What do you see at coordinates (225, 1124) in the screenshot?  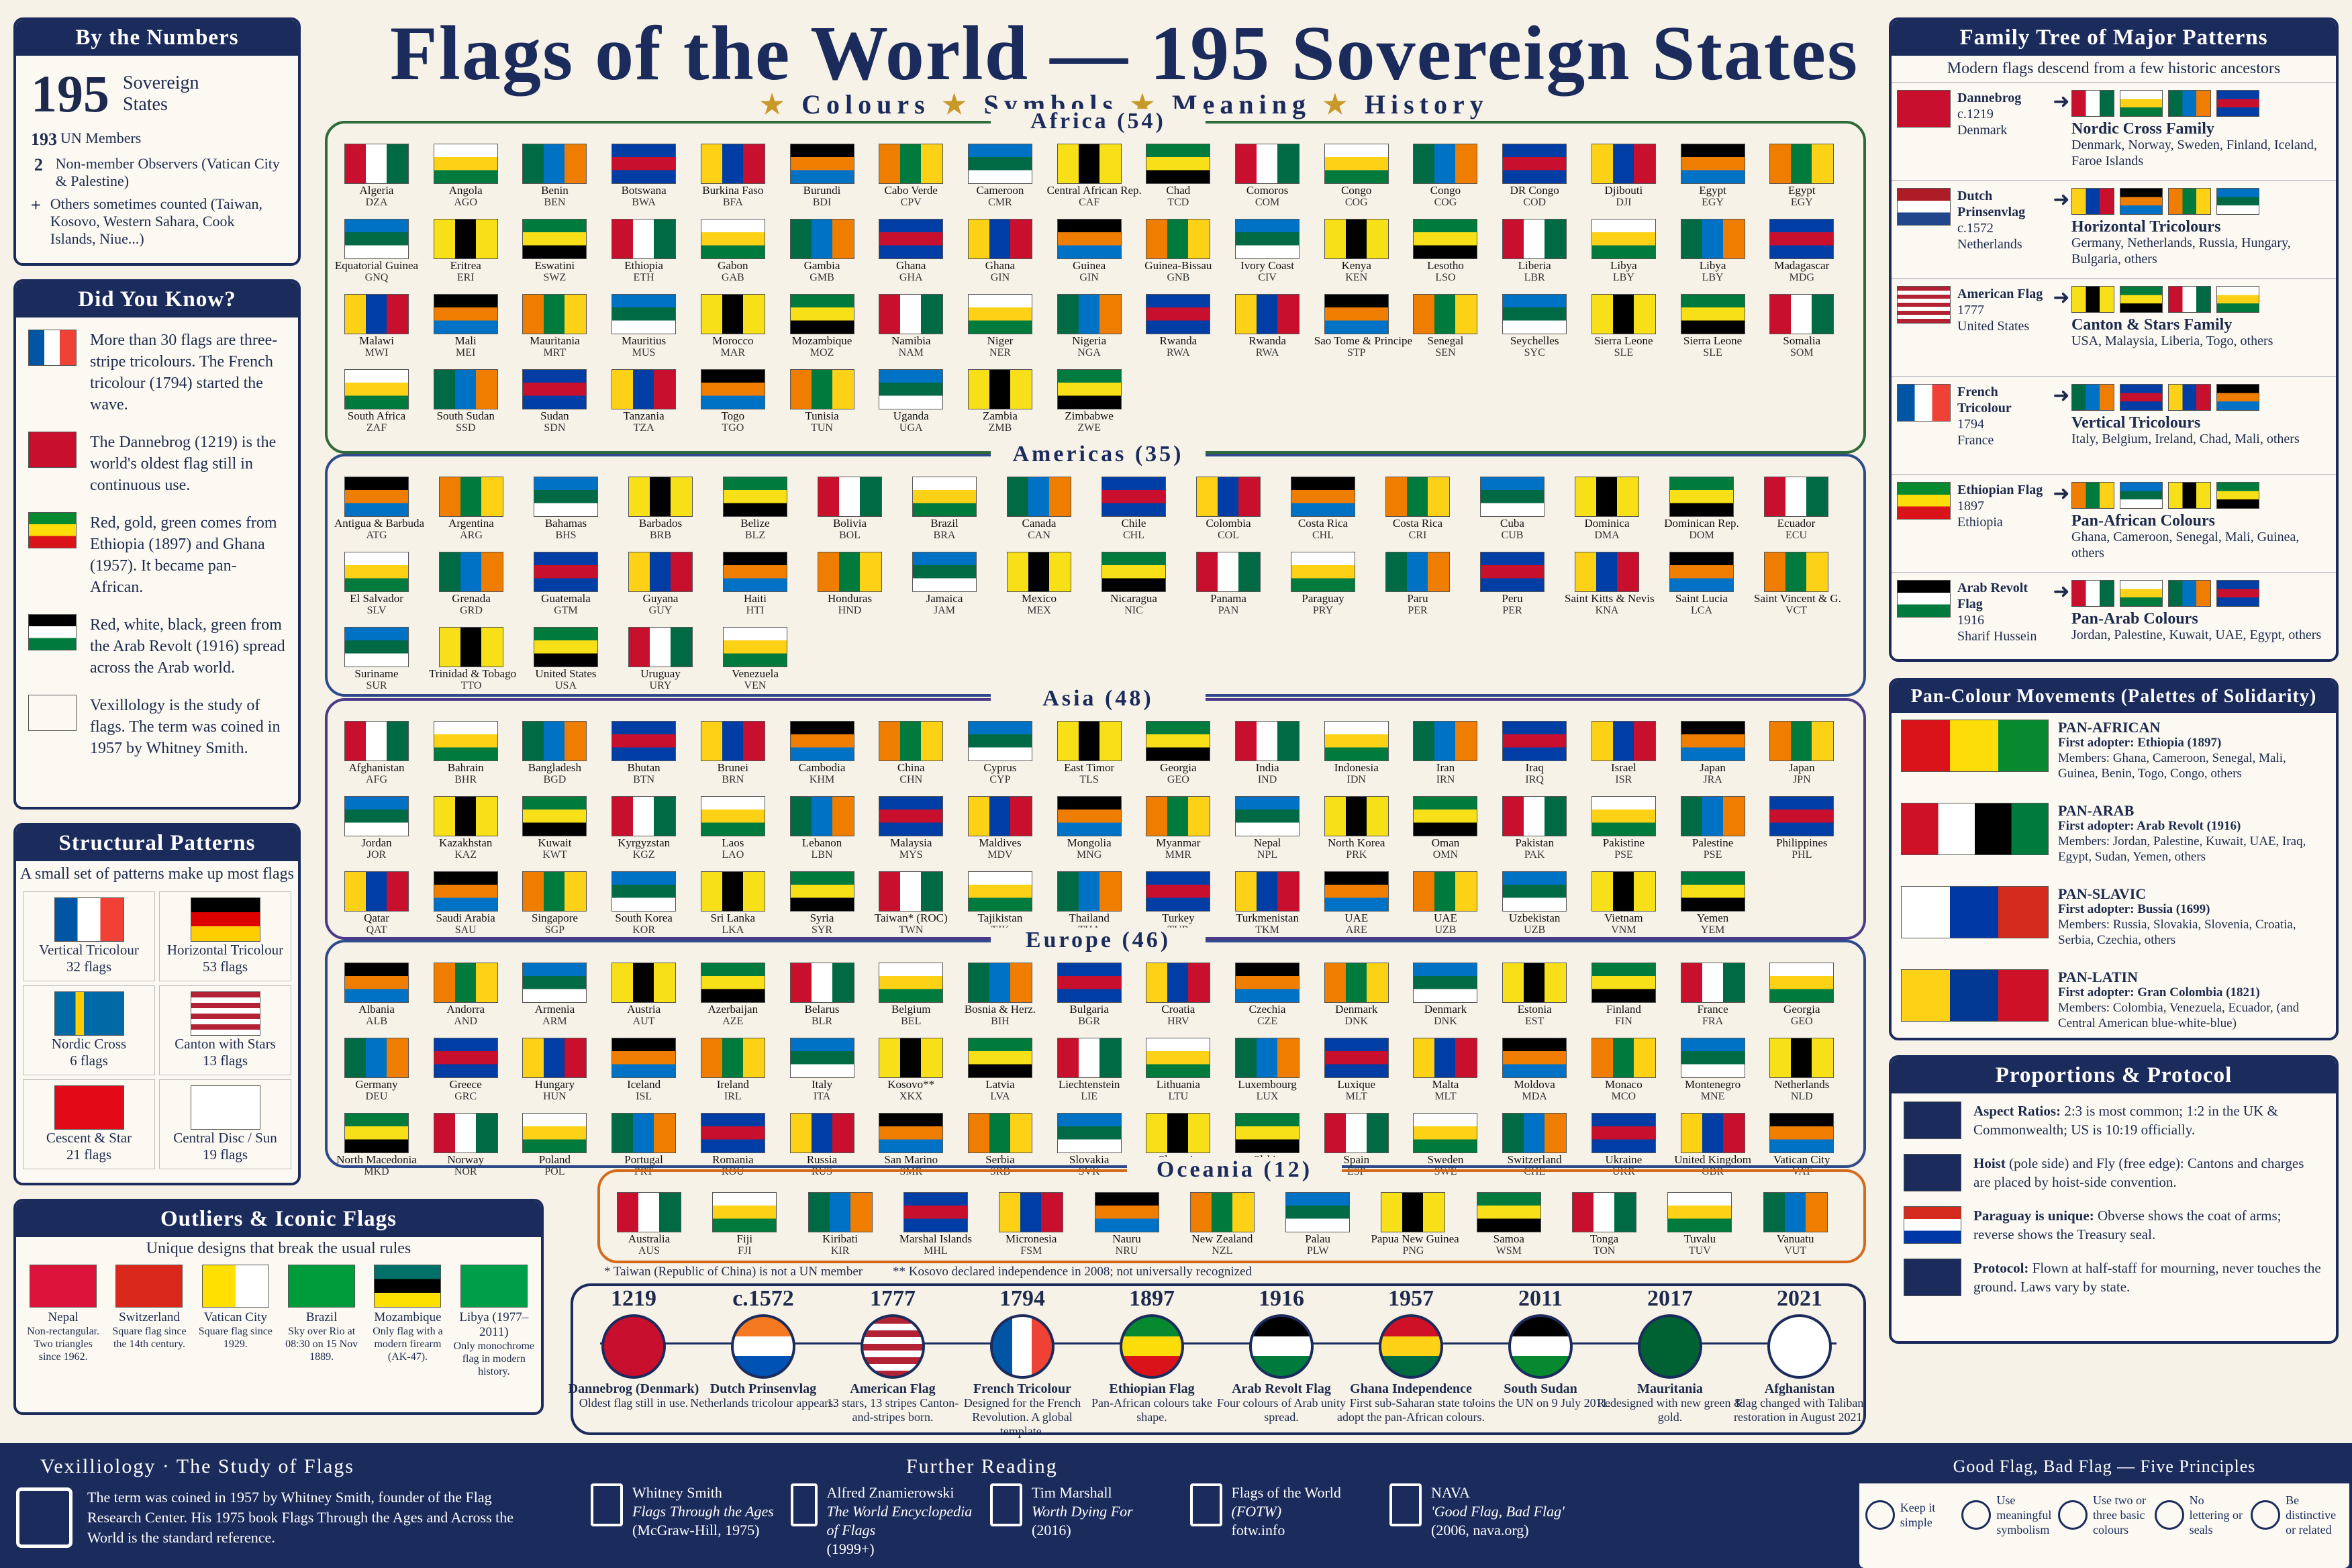 I see `pattern-card: Central Disc / Sun 19 flags` at bounding box center [225, 1124].